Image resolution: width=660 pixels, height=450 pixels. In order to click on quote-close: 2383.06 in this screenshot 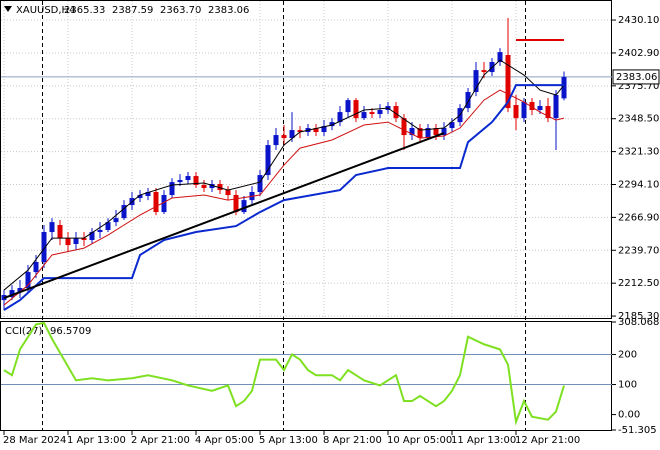, I will do `click(228, 10)`.